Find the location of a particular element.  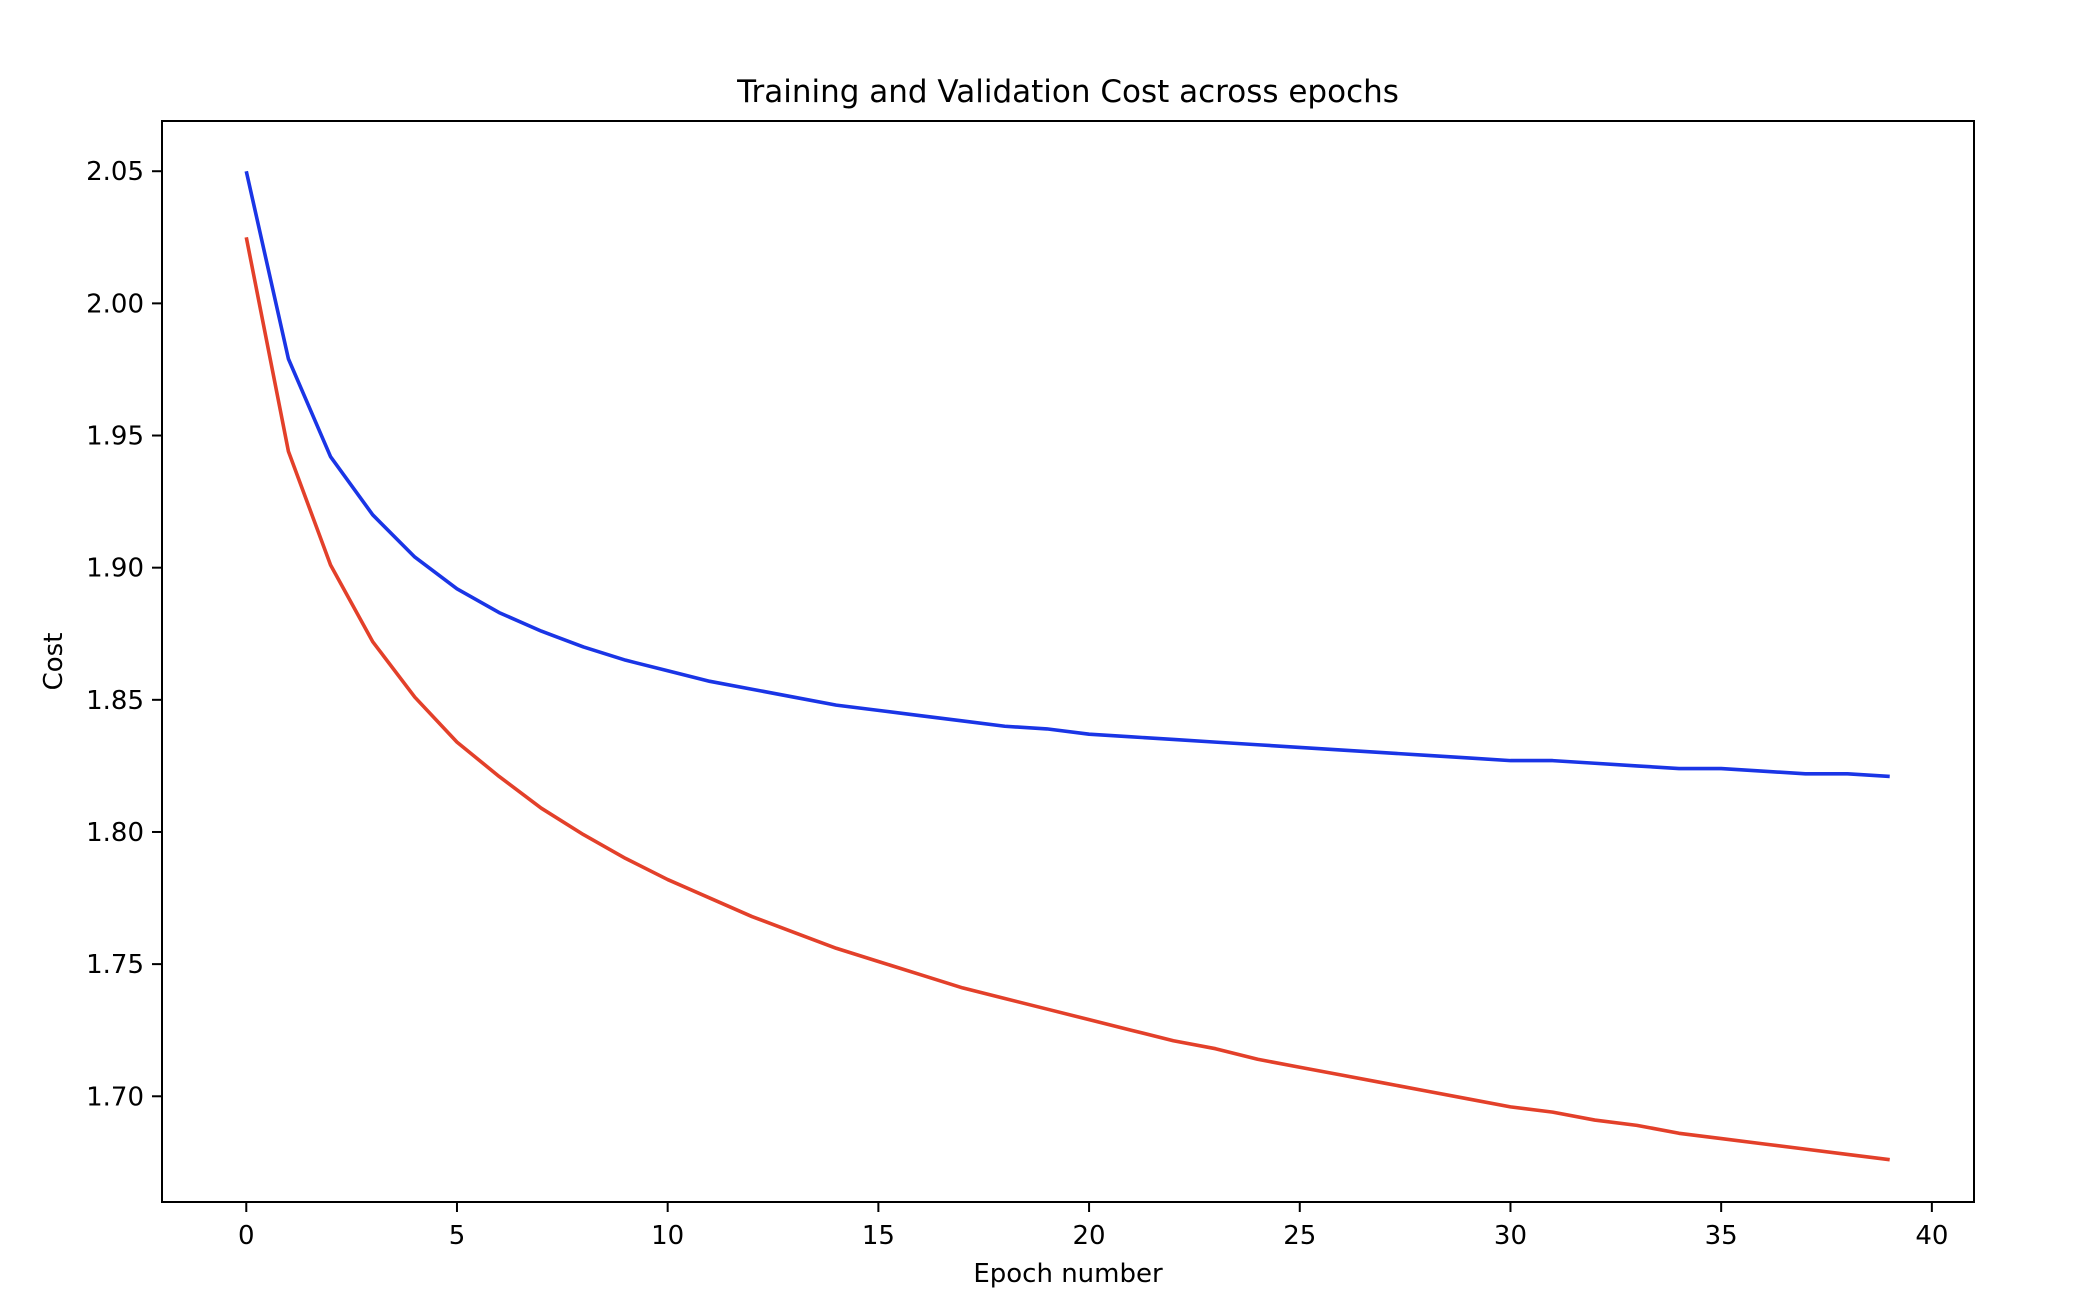

y-tick-label: 1.95 is located at coordinates (115, 437).